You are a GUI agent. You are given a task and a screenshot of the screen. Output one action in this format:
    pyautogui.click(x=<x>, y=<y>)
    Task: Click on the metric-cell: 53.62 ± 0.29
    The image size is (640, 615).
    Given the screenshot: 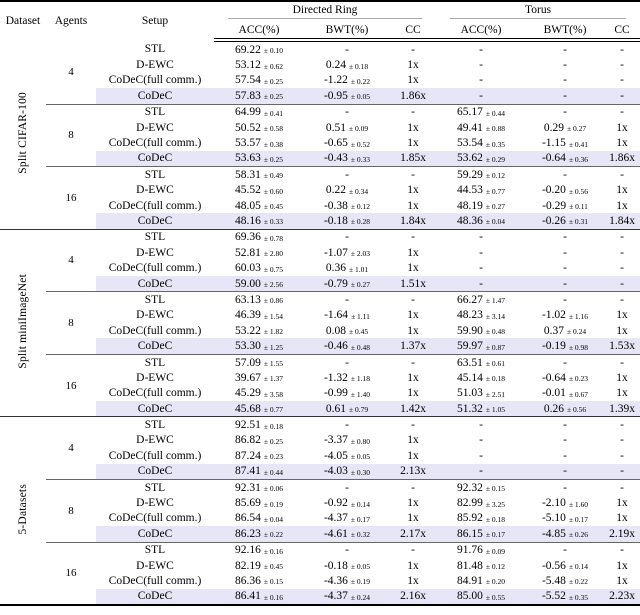 What is the action you would take?
    pyautogui.click(x=481, y=158)
    